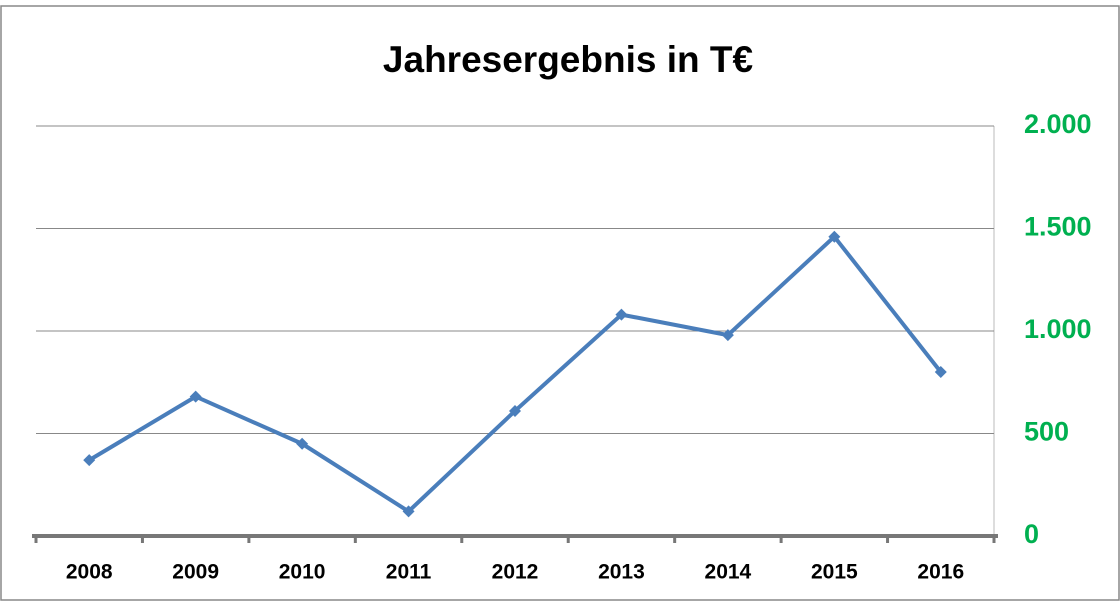  What do you see at coordinates (302, 572) in the screenshot?
I see `x-tick-label: 2010` at bounding box center [302, 572].